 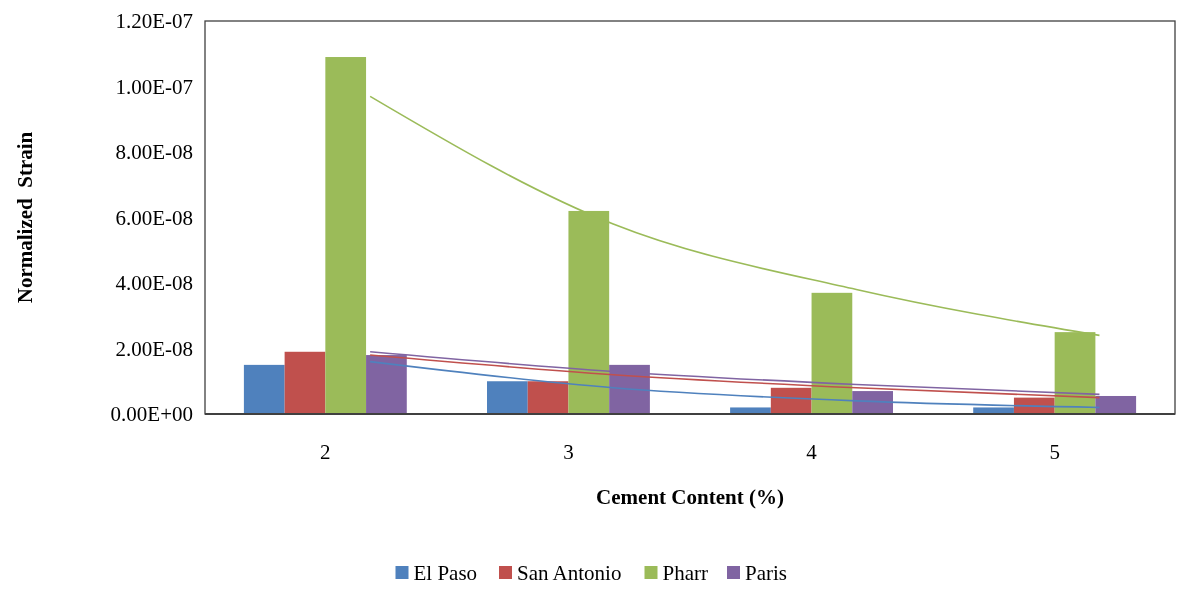 I want to click on legend-label: El Paso, so click(x=445, y=573).